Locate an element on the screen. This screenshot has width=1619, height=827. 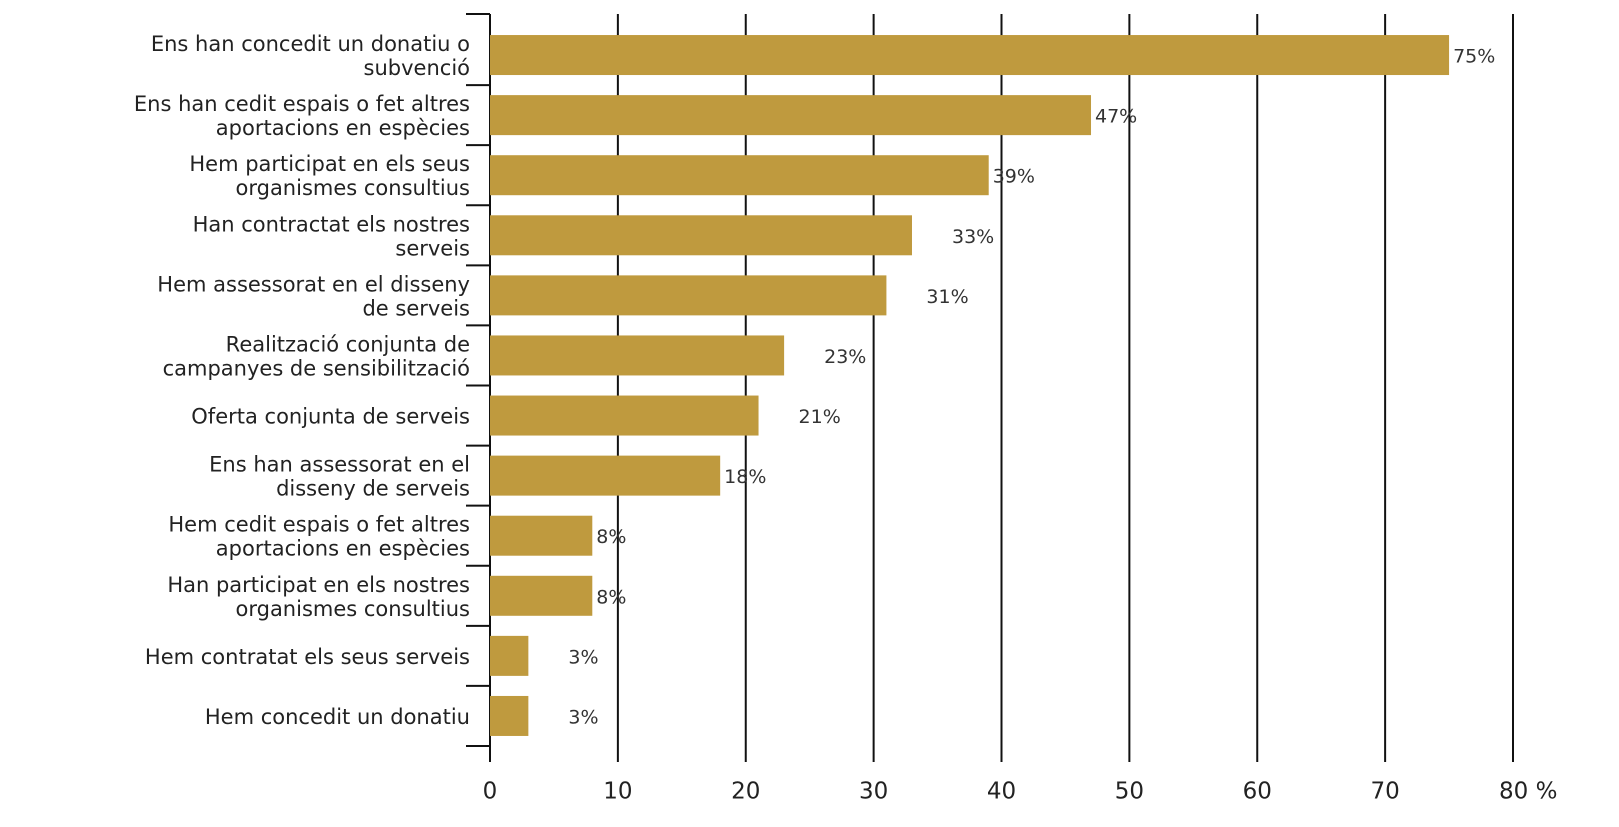
y-tick-label: Hem concedit un donatiu is located at coordinates (337, 717).